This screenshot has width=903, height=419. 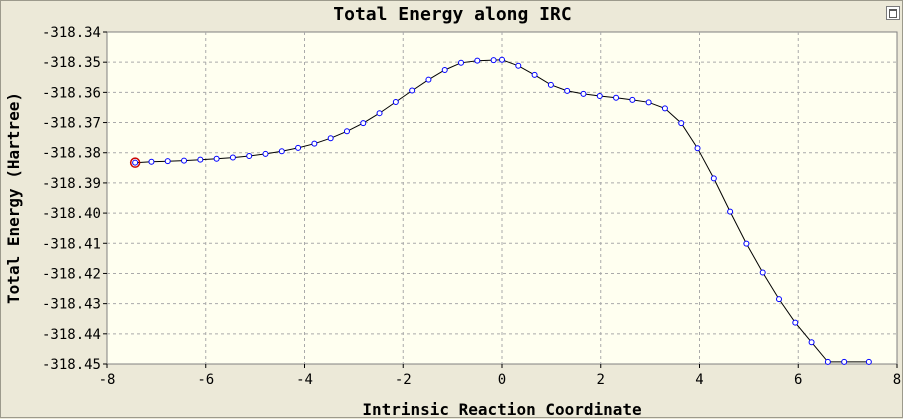 What do you see at coordinates (699, 380) in the screenshot?
I see `x-tick-label: 4` at bounding box center [699, 380].